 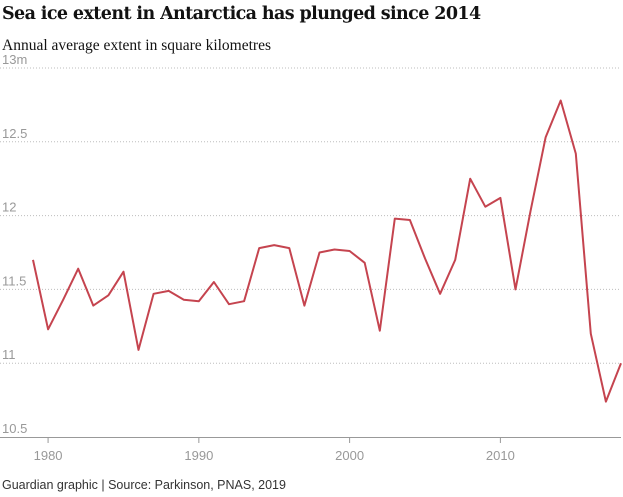 What do you see at coordinates (349, 455) in the screenshot?
I see `x-tick-label: 2000` at bounding box center [349, 455].